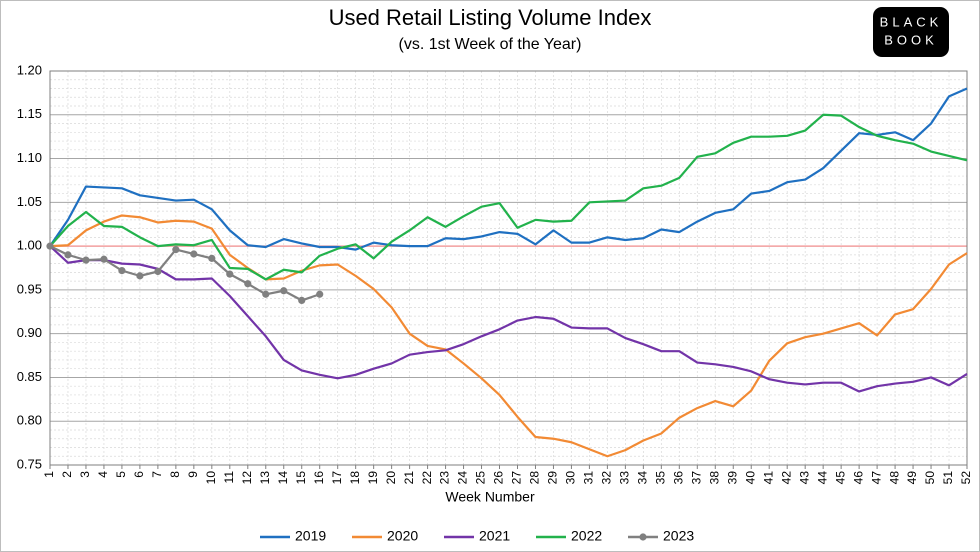 The image size is (980, 552). Describe the element at coordinates (229, 477) in the screenshot. I see `x-tick-label: 11` at that location.